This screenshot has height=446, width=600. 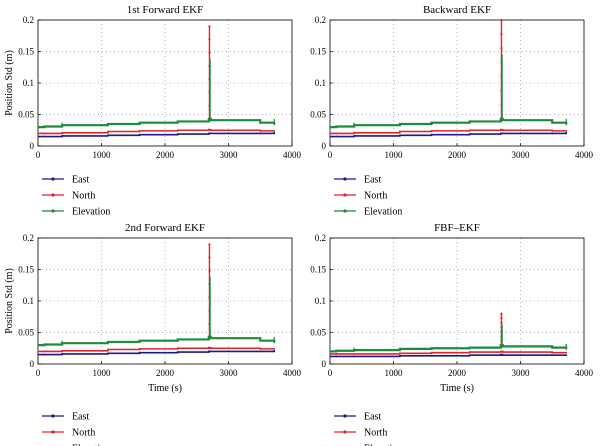 What do you see at coordinates (53, 211) in the screenshot?
I see `legend-marker-elevation` at bounding box center [53, 211].